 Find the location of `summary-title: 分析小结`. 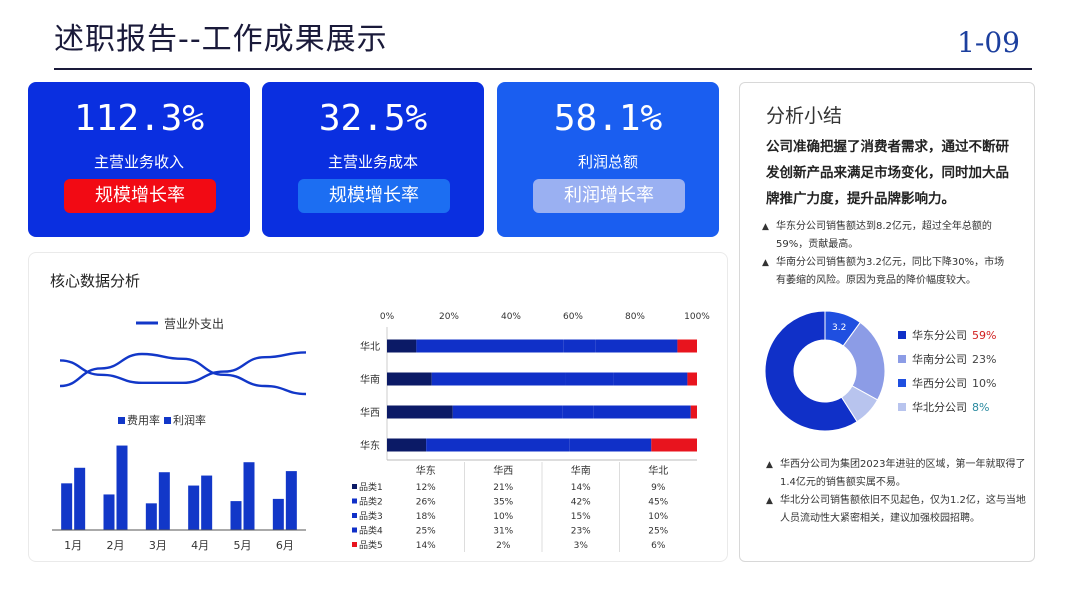

summary-title: 分析小结 is located at coordinates (804, 116).